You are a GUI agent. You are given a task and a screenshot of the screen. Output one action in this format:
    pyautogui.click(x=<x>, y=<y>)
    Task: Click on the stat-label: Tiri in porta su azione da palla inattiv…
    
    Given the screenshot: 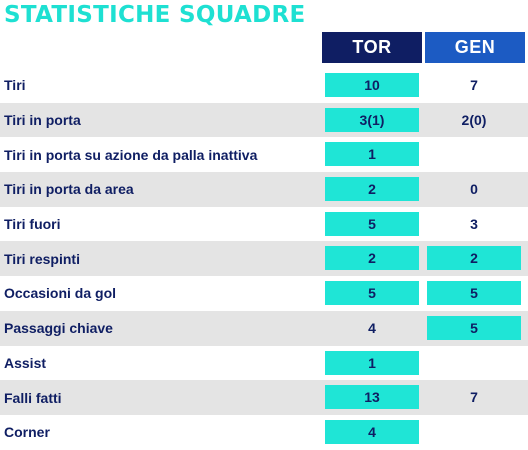 What is the action you would take?
    pyautogui.click(x=131, y=154)
    